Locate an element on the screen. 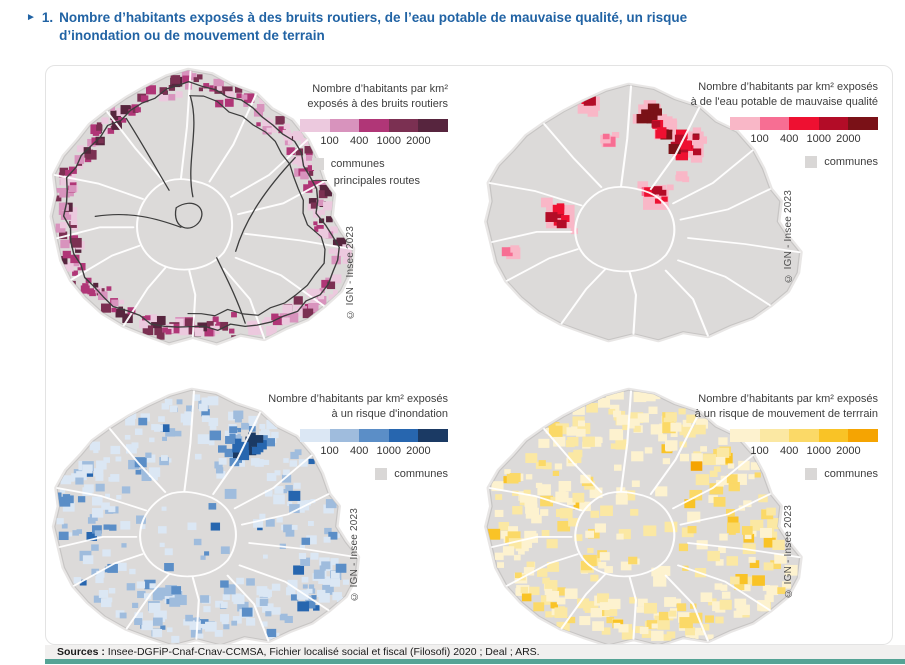 Image resolution: width=905 pixels, height=665 pixels. map-mouvement-terrain is located at coordinates (643, 515).